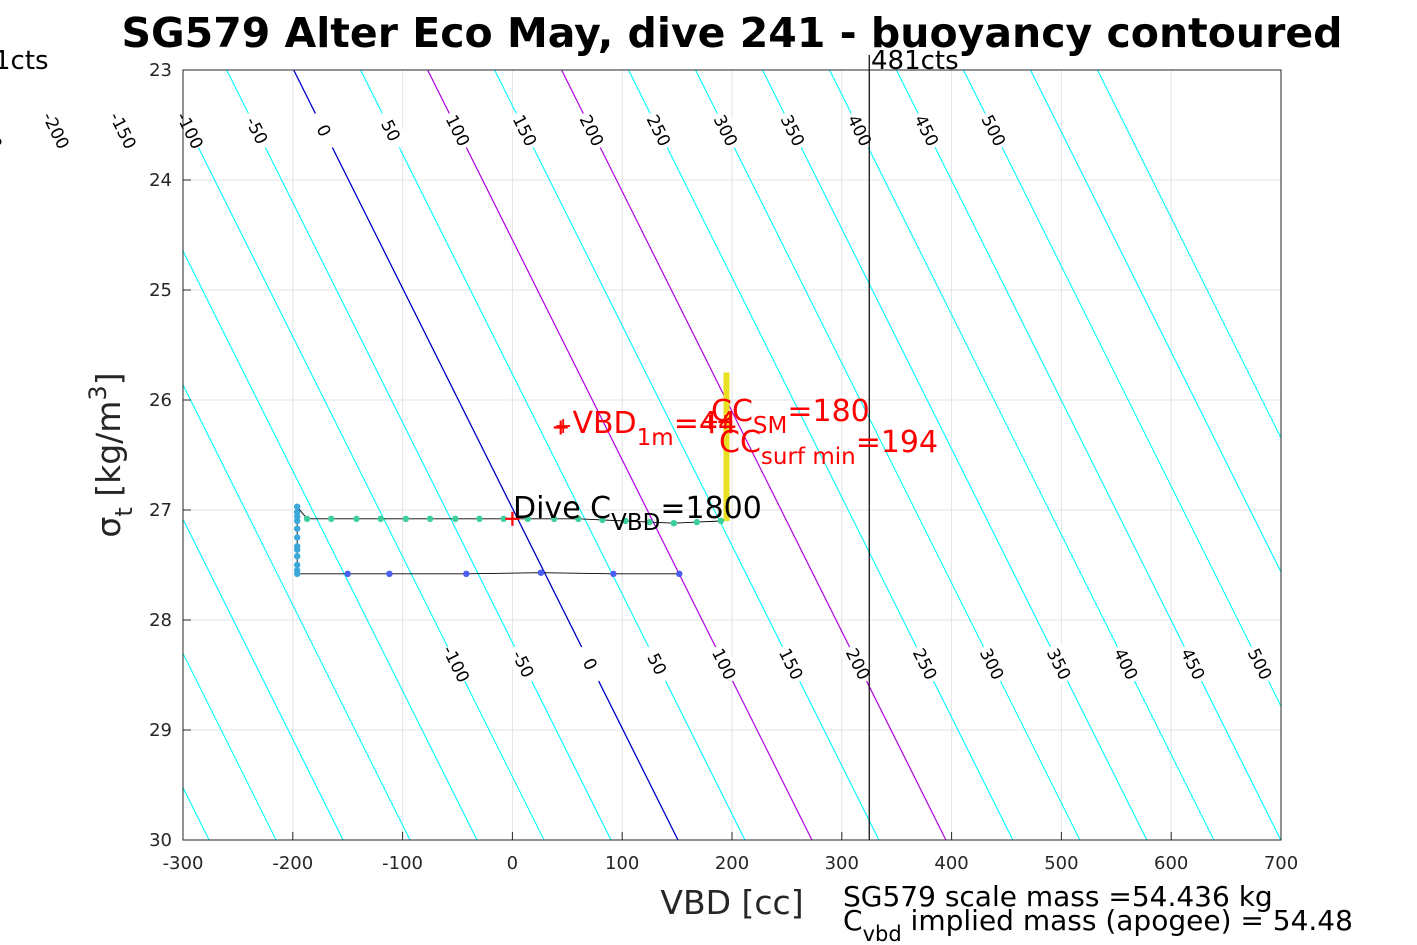  Describe the element at coordinates (732, 863) in the screenshot. I see `x-tick-label: 200` at that location.